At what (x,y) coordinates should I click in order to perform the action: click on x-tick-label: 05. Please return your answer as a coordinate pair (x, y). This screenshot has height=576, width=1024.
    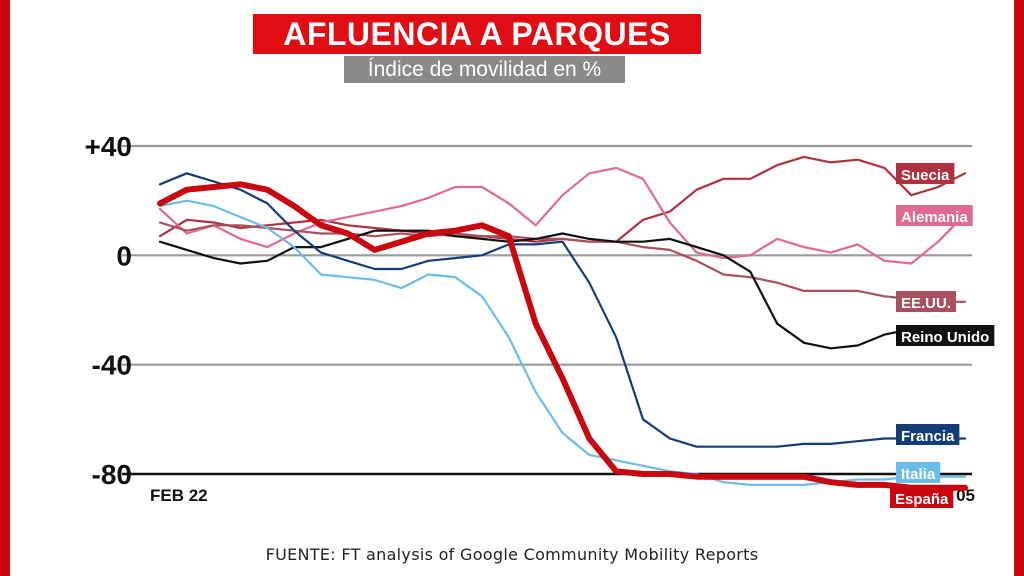
    Looking at the image, I should click on (965, 495).